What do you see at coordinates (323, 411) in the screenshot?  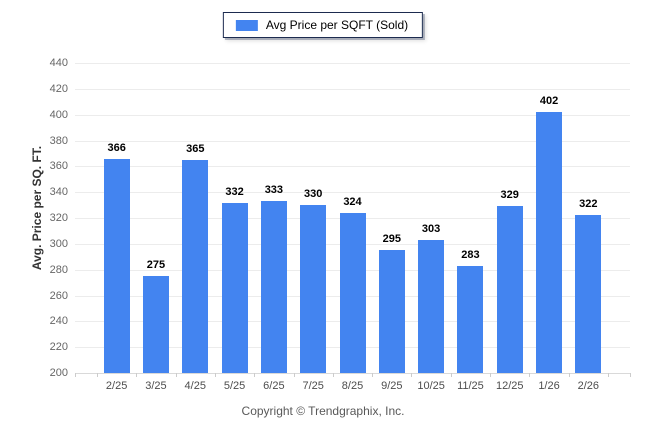 I see `copyright-text: Copyright © Trendgraphix, Inc.` at bounding box center [323, 411].